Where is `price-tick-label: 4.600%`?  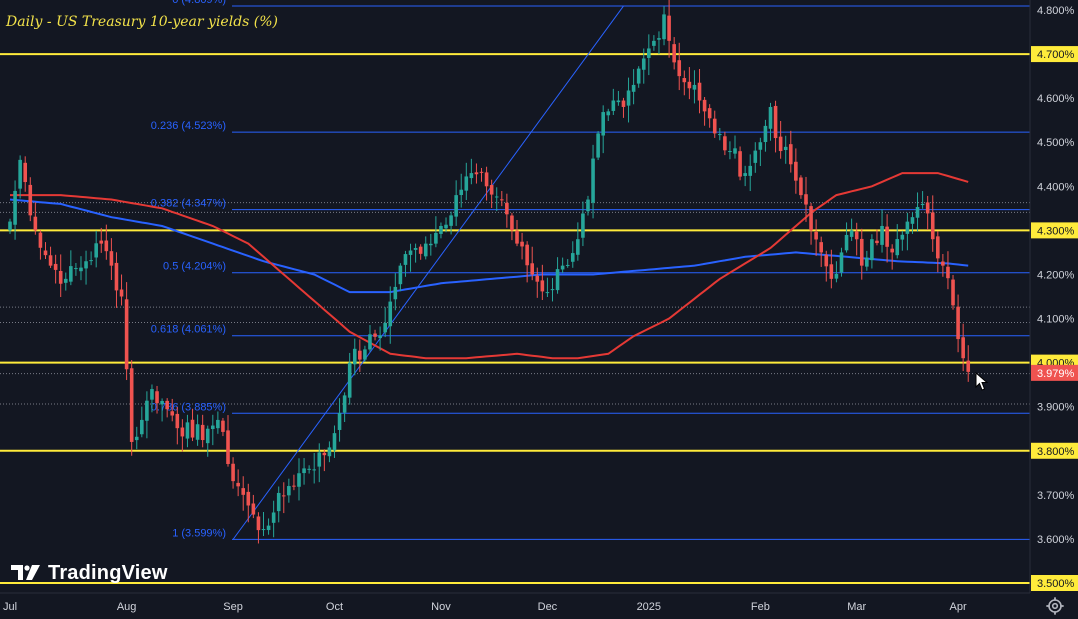
price-tick-label: 4.600% is located at coordinates (1056, 99).